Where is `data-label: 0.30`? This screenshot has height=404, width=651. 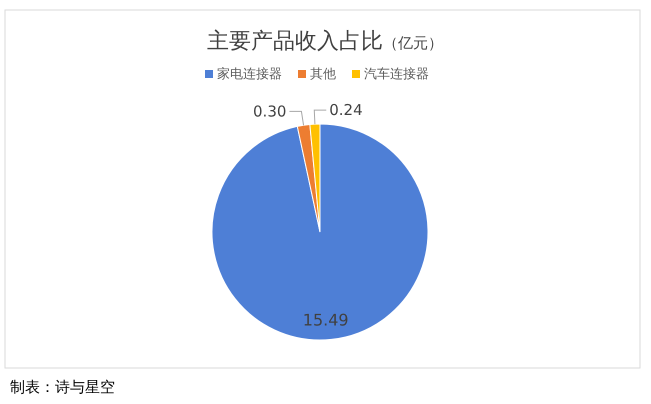 data-label: 0.30 is located at coordinates (269, 111).